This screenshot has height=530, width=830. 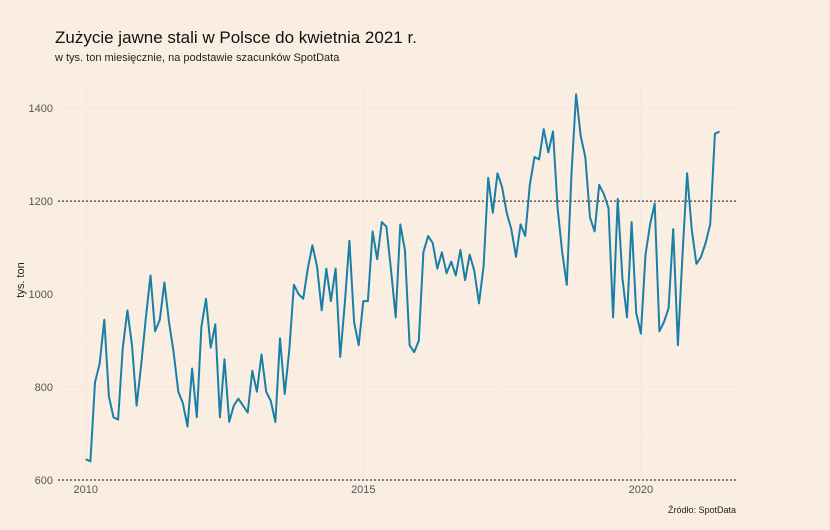 What do you see at coordinates (44, 388) in the screenshot?
I see `y-tick-label-800: 800` at bounding box center [44, 388].